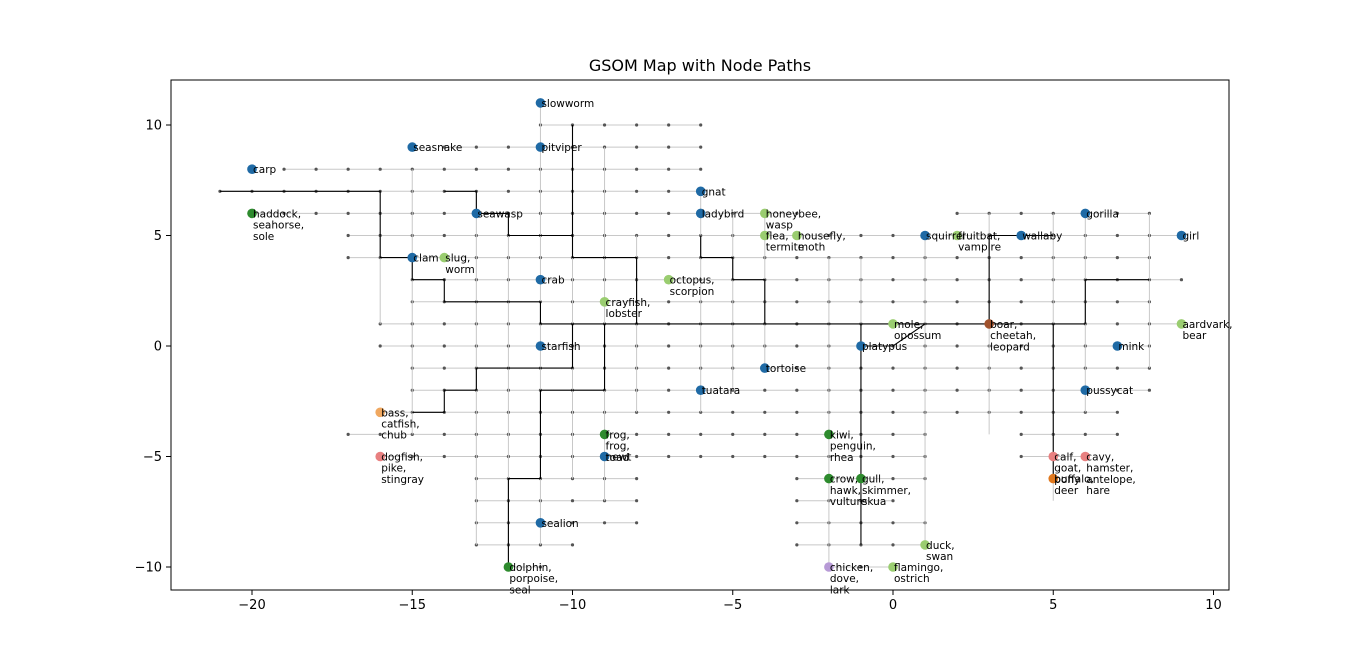 The height and width of the screenshot is (663, 1366). Describe the element at coordinates (618, 458) in the screenshot. I see `node-label-line: toad` at that location.